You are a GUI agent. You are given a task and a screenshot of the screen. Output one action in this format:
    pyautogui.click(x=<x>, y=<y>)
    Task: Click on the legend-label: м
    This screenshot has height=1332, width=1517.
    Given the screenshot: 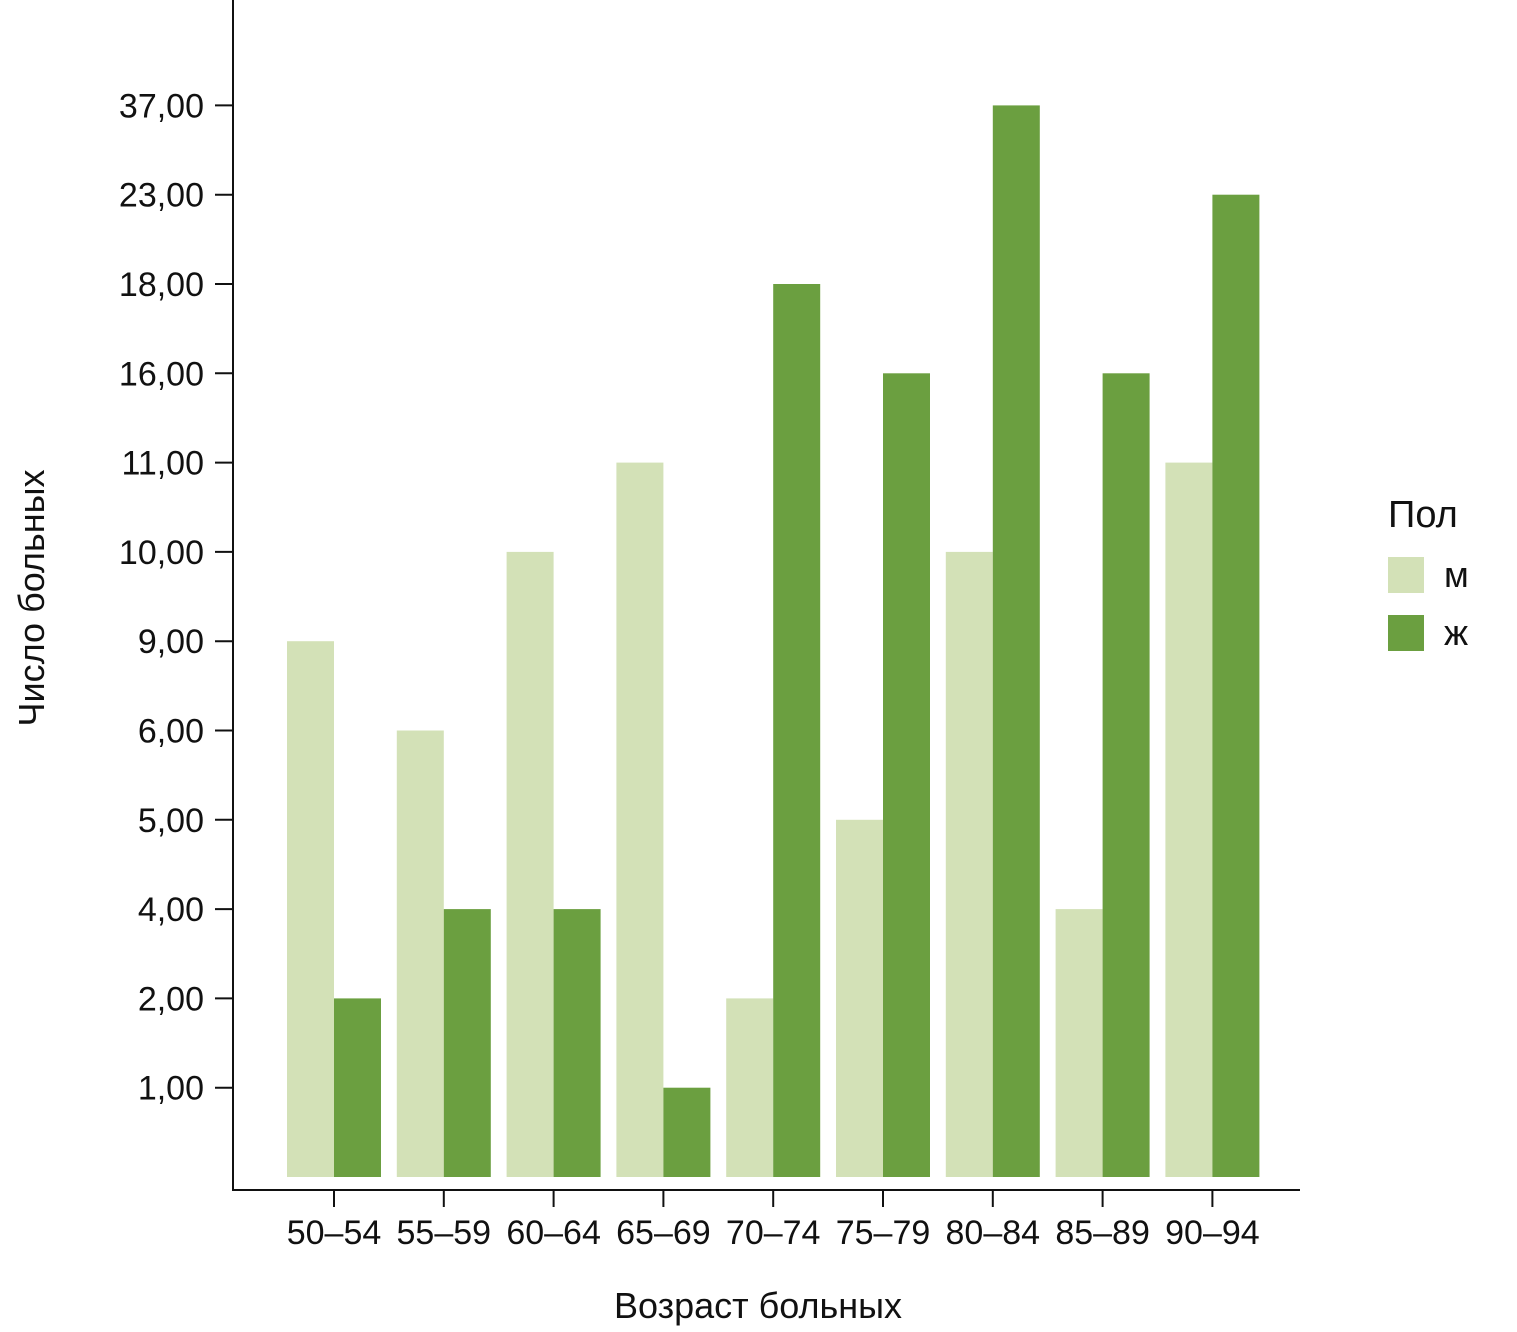 What is the action you would take?
    pyautogui.click(x=1456, y=574)
    